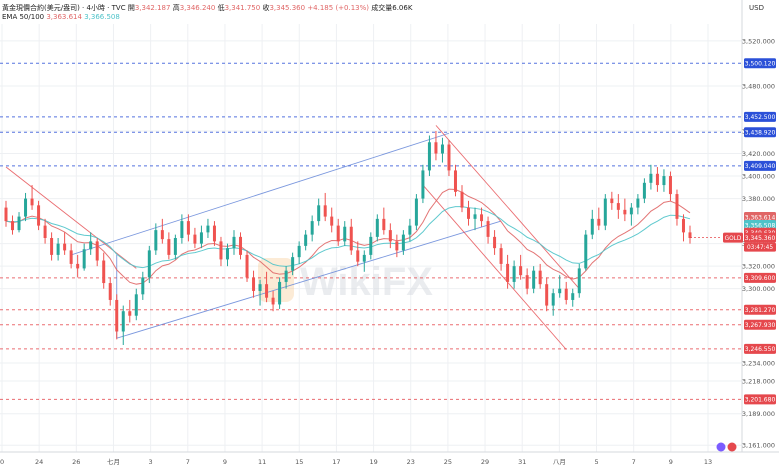 This screenshot has width=779, height=469. Describe the element at coordinates (758, 199) in the screenshot. I see `price-tick-label: 3,380.000` at that location.